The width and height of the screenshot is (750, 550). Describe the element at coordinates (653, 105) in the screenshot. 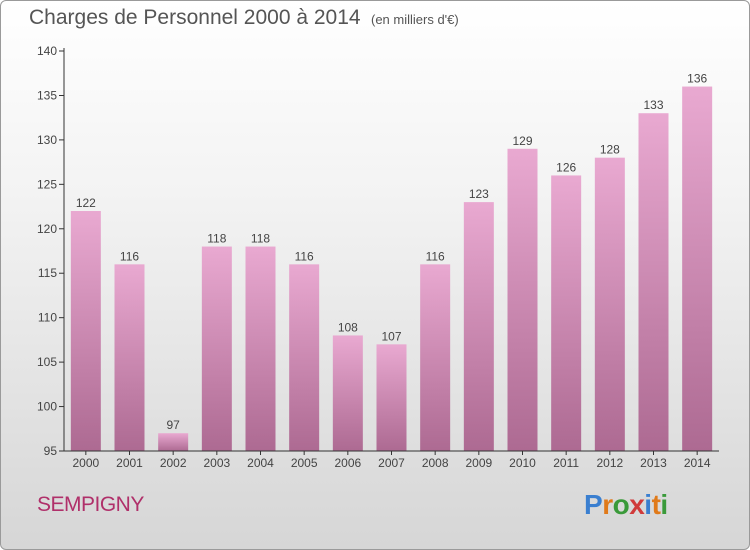

I see `bar-value-label: 133` at that location.